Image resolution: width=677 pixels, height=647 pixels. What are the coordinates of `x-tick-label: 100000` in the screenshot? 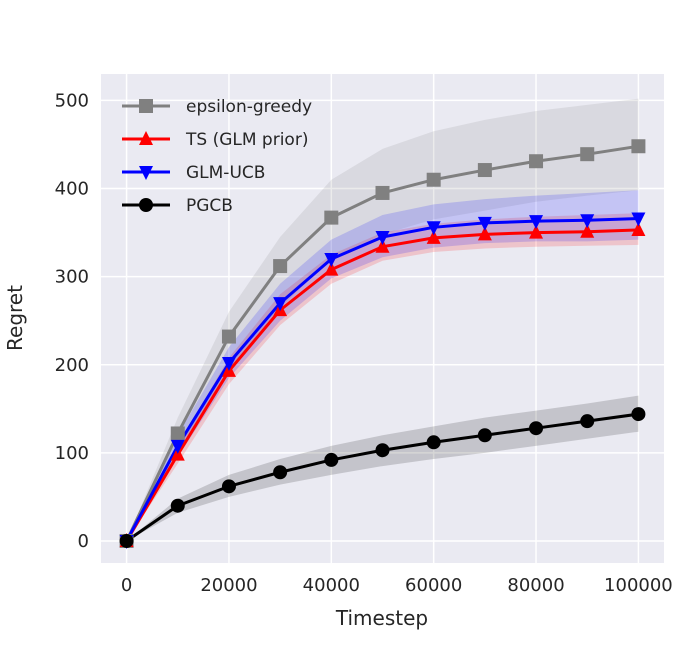 It's located at (638, 585).